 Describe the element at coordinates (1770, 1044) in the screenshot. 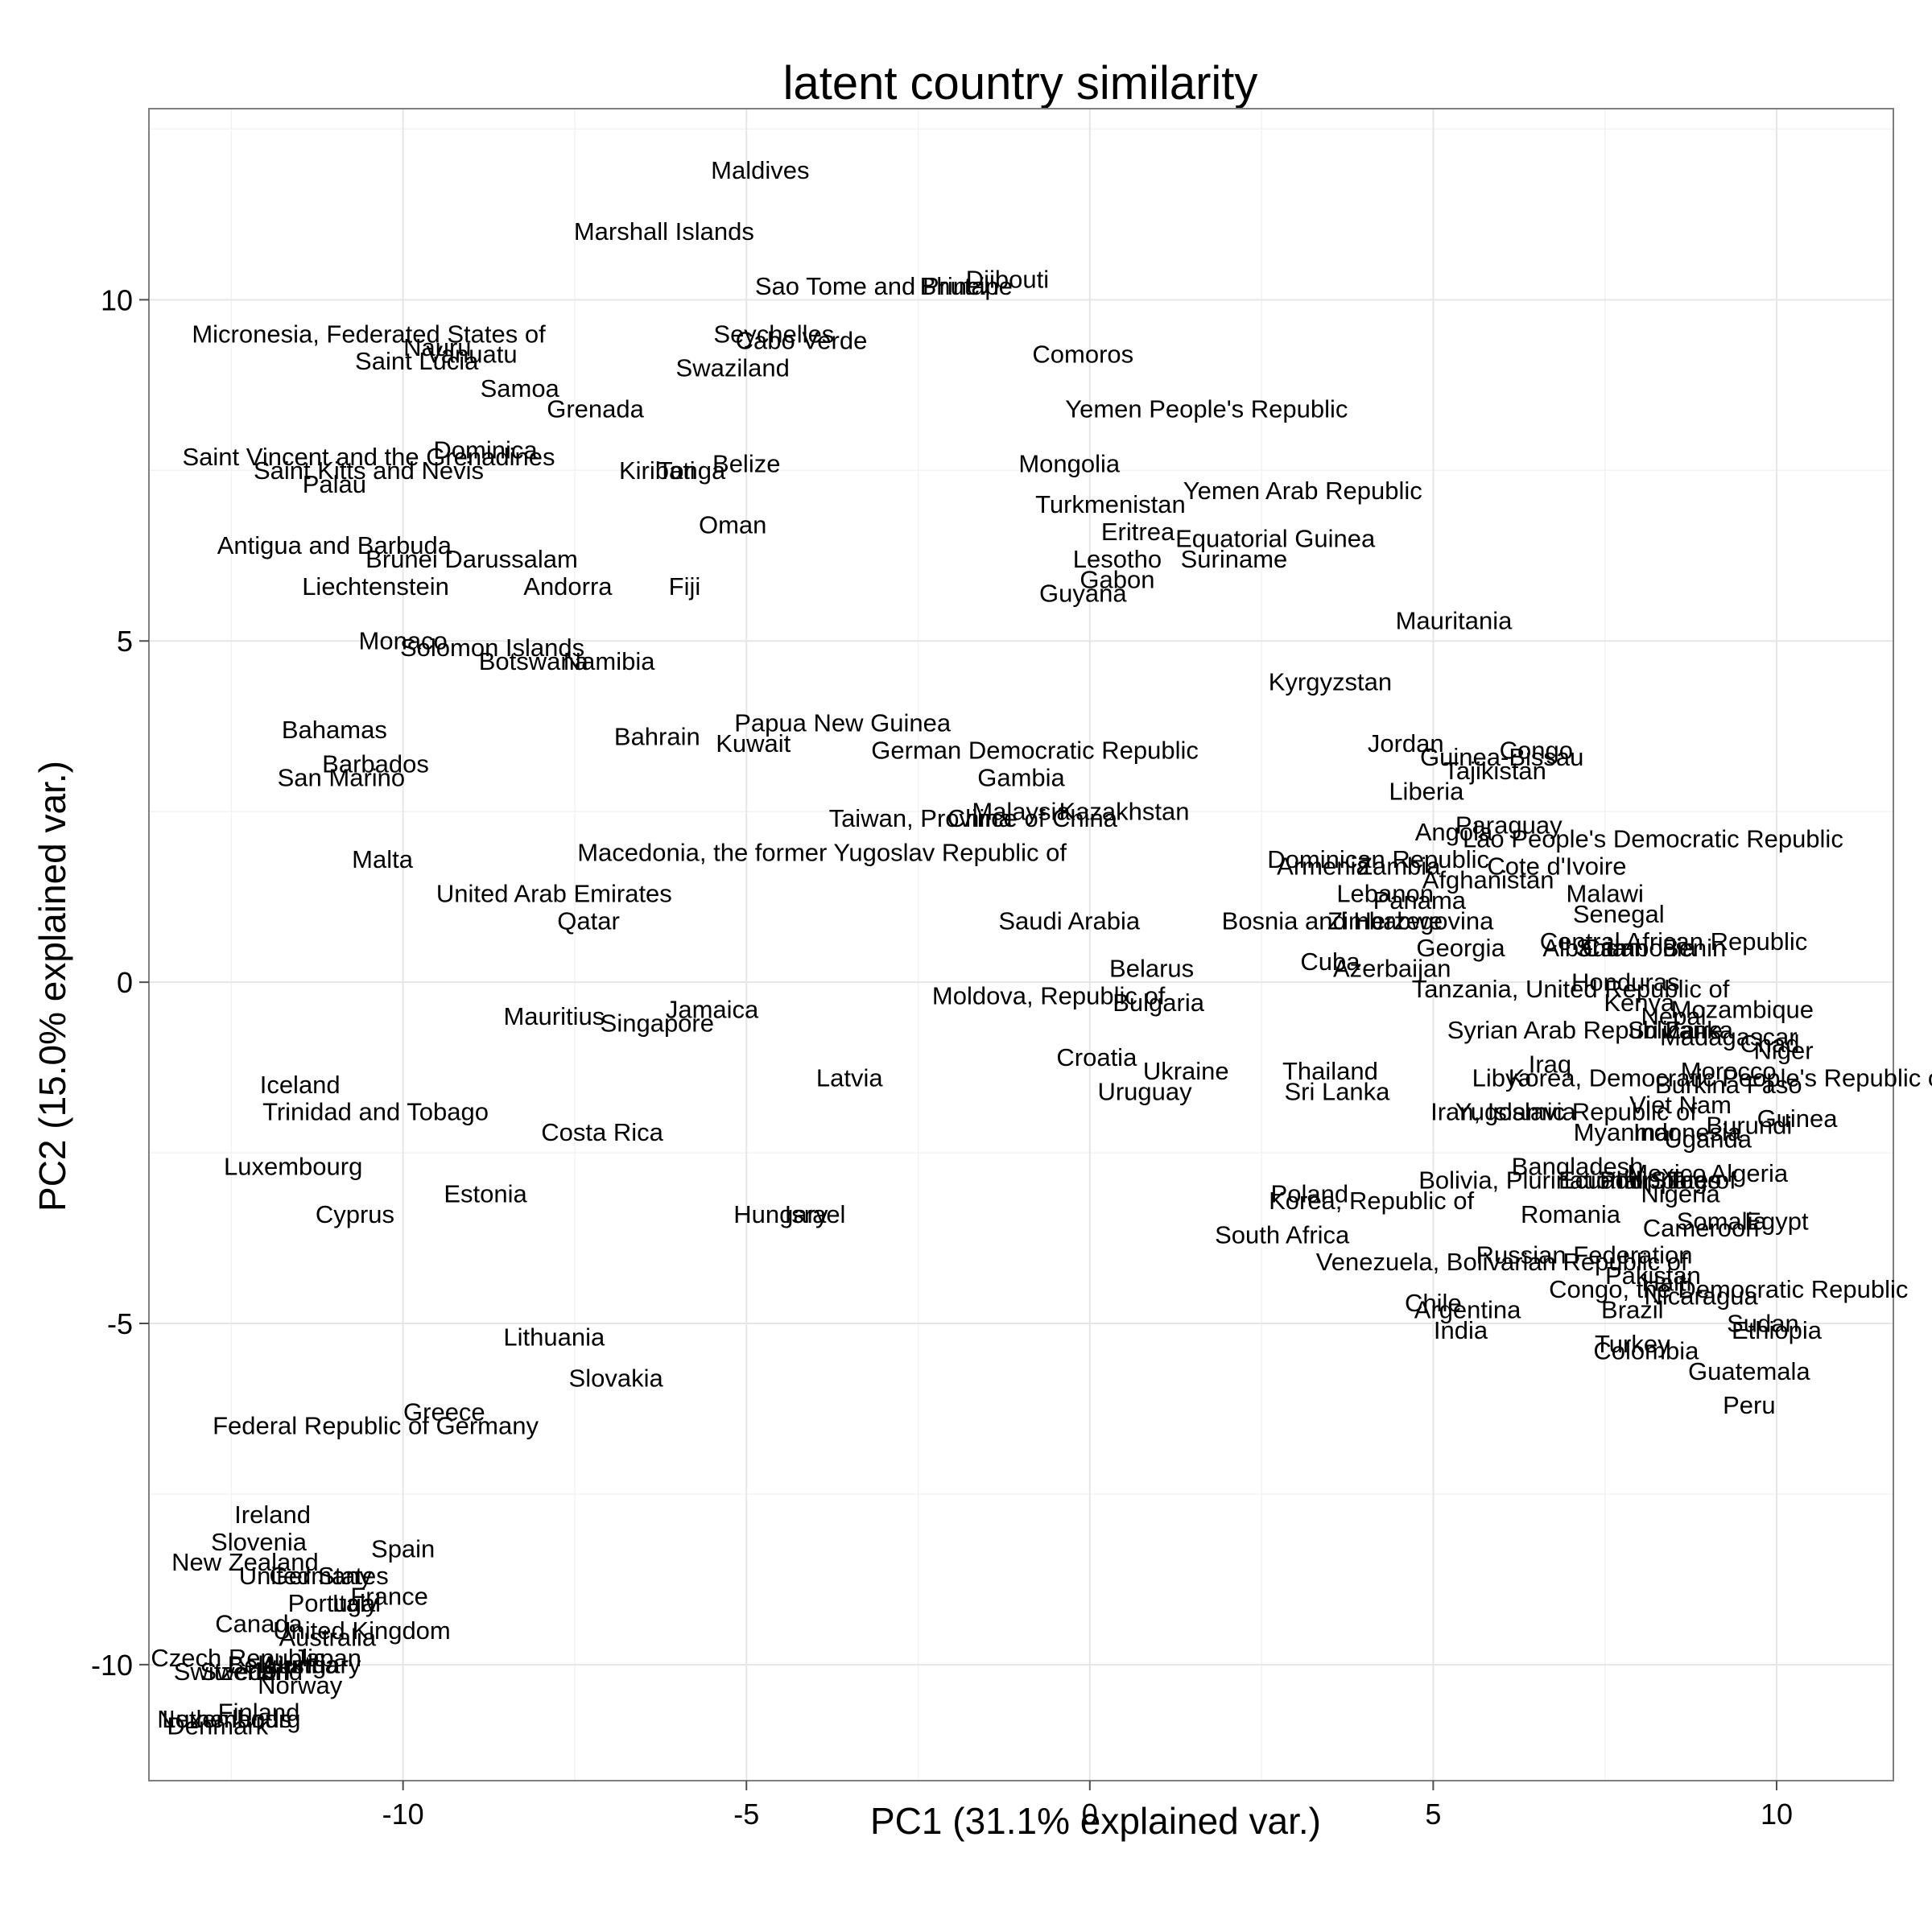

I see `point-label: Chad` at that location.